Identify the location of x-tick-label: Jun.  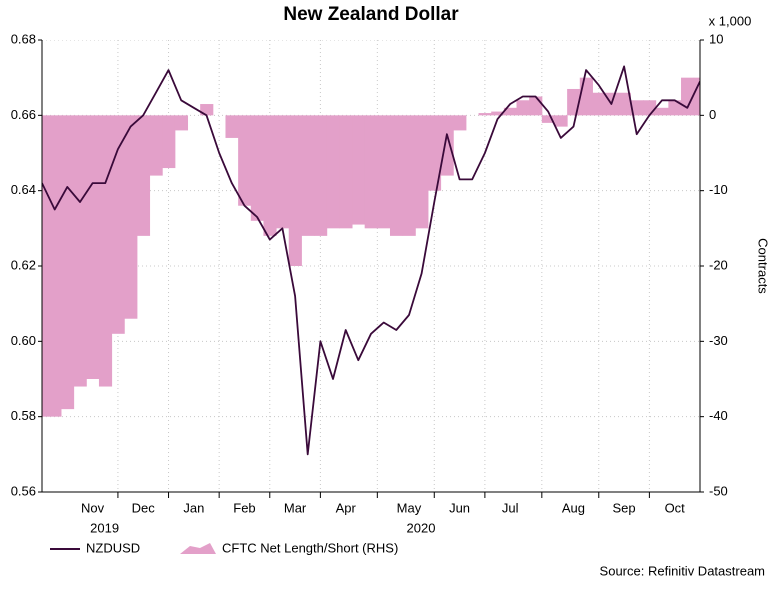
(459, 507).